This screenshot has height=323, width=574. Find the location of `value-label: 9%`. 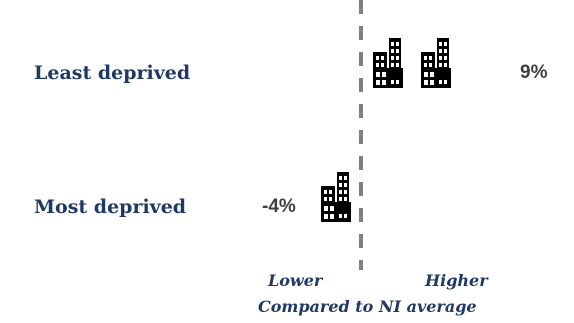

value-label: 9% is located at coordinates (534, 72).